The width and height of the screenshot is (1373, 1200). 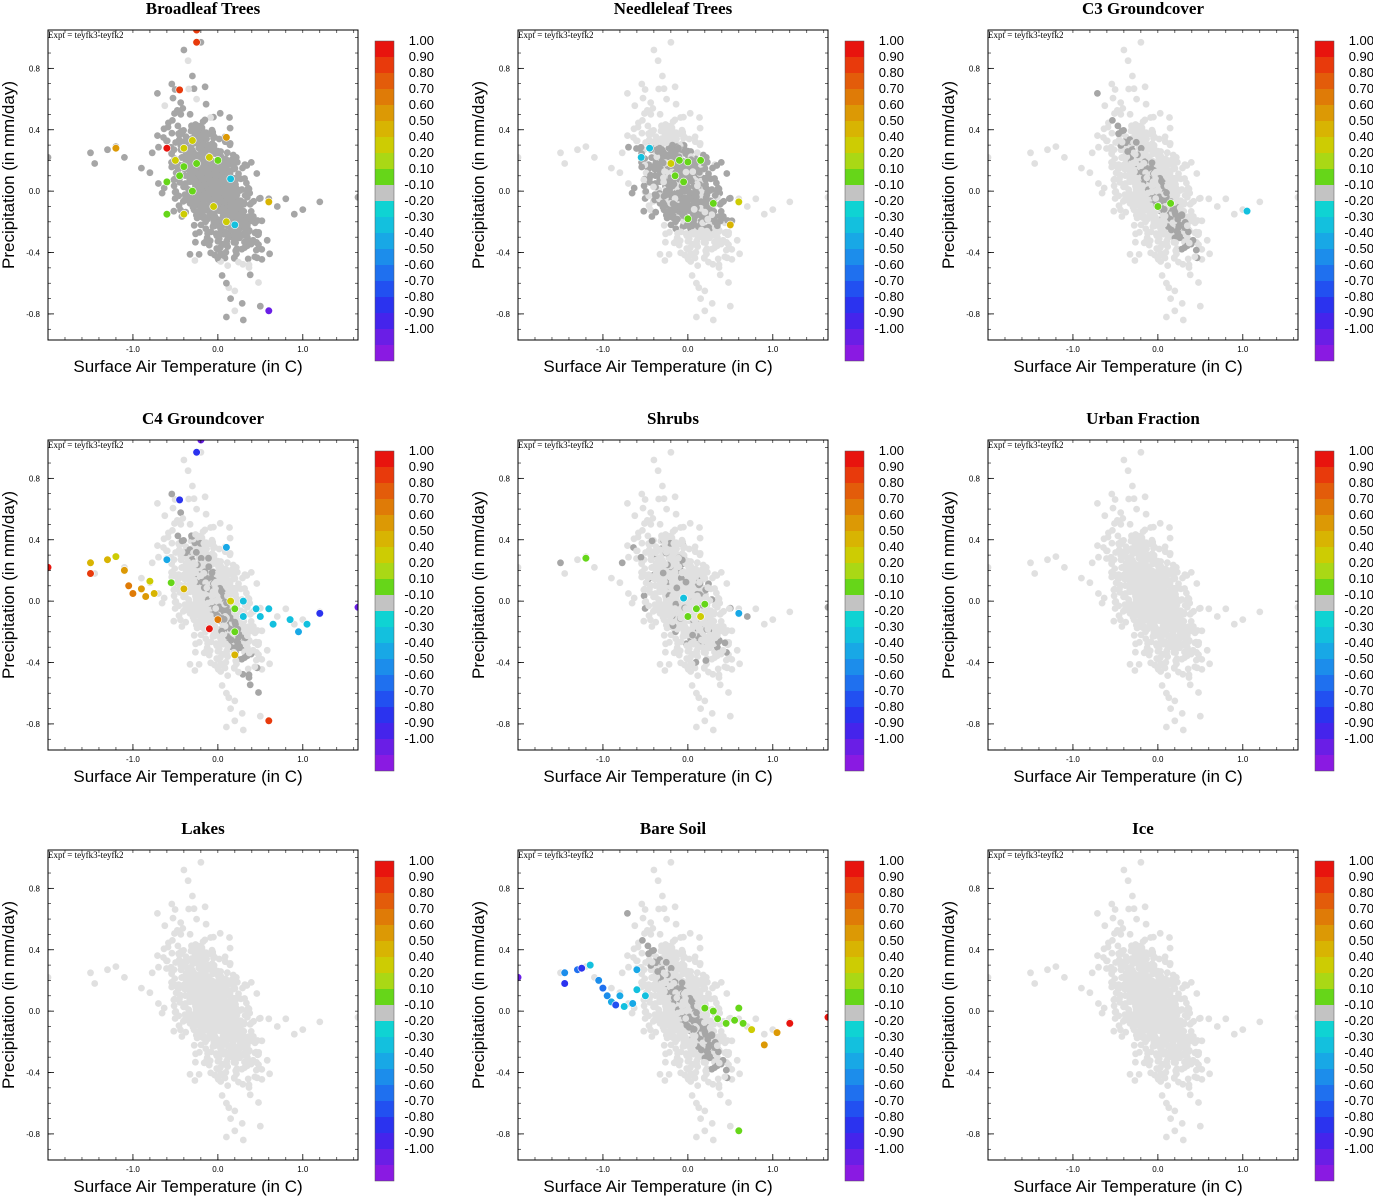 What do you see at coordinates (421, 56) in the screenshot?
I see `colorbar-tick-label: 0.90` at bounding box center [421, 56].